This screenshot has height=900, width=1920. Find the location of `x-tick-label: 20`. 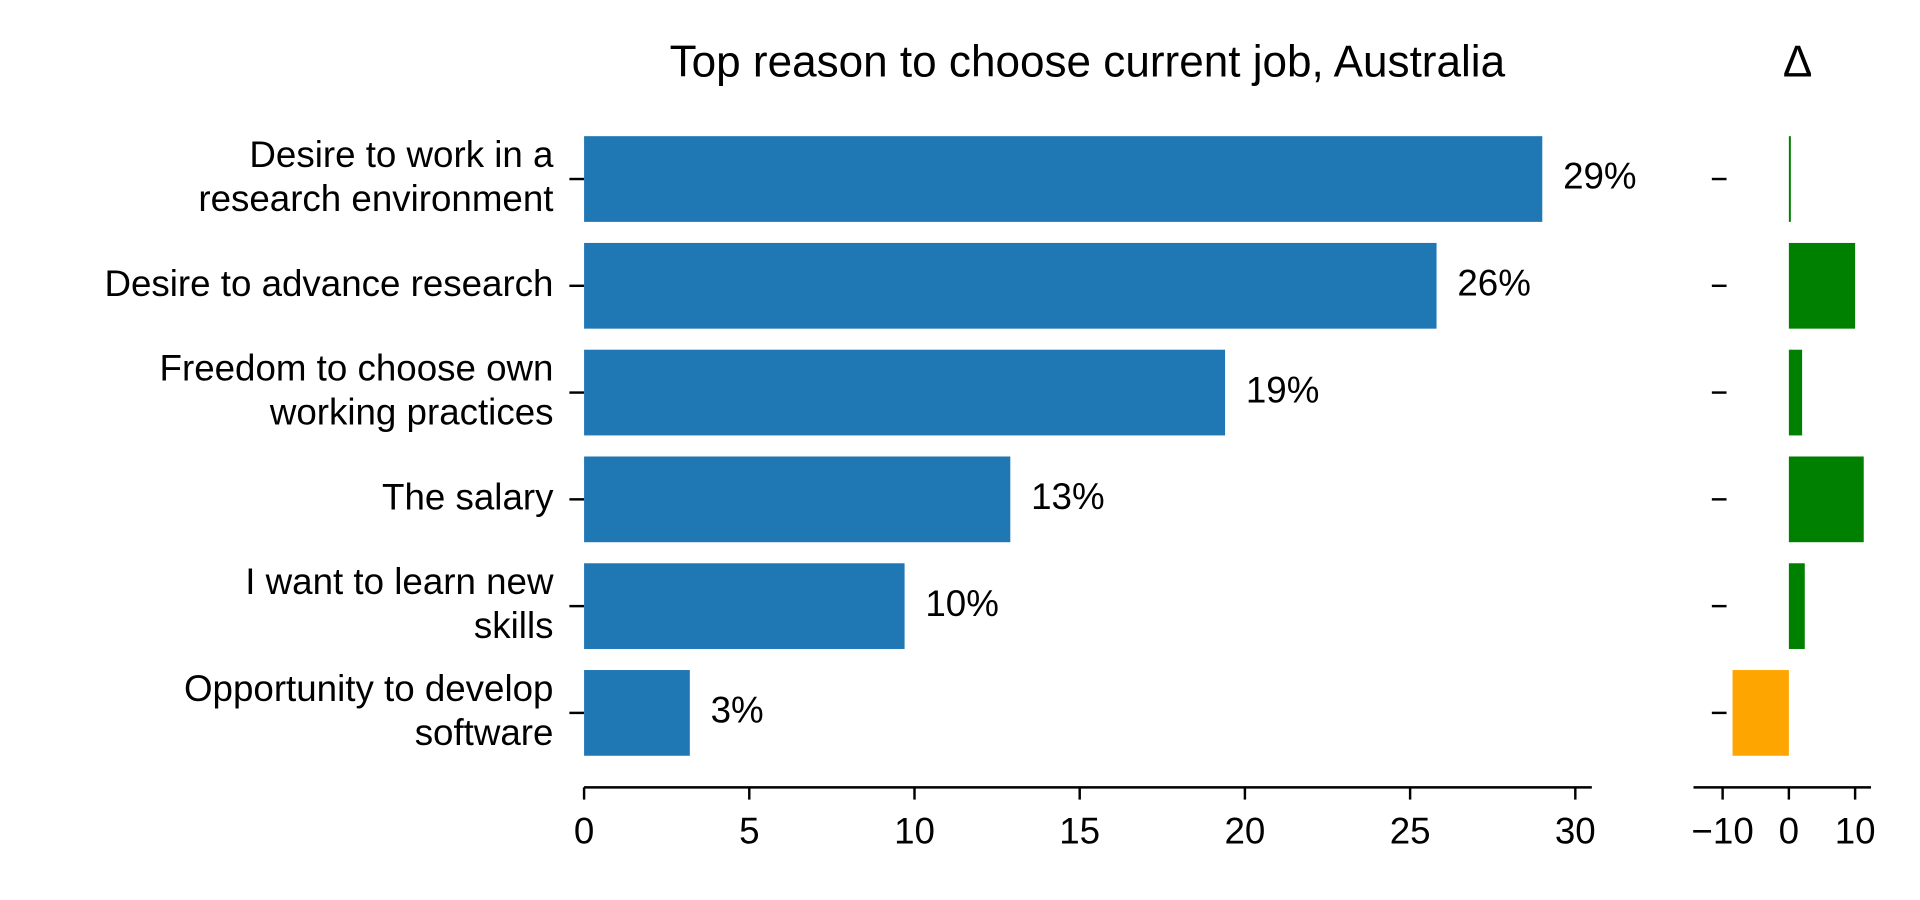

x-tick-label: 20 is located at coordinates (1244, 831).